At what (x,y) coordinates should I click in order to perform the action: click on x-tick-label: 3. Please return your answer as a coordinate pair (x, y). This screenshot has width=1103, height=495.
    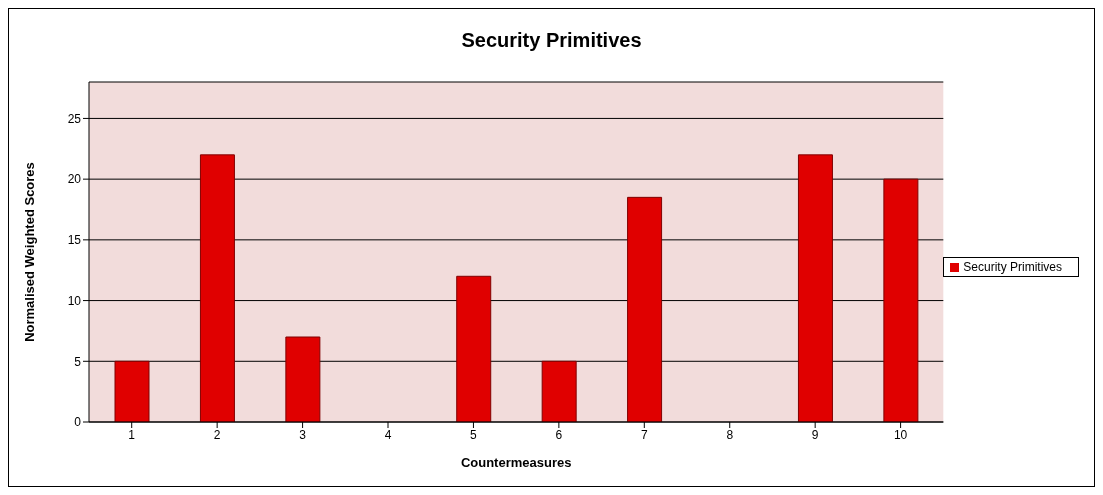
    Looking at the image, I should click on (303, 434).